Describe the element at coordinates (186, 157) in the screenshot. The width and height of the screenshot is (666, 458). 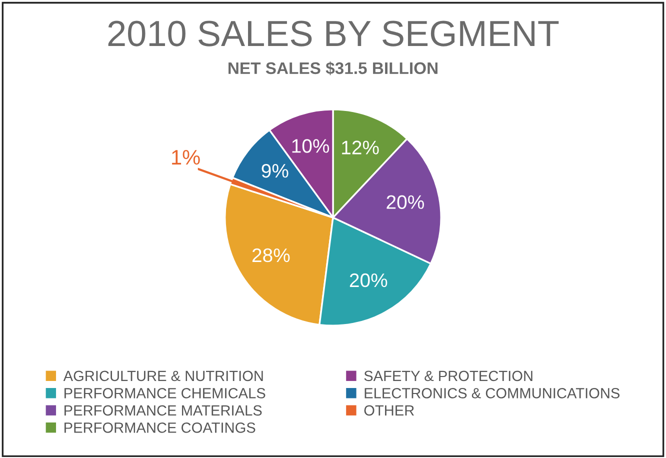
I see `data-label: 1%` at that location.